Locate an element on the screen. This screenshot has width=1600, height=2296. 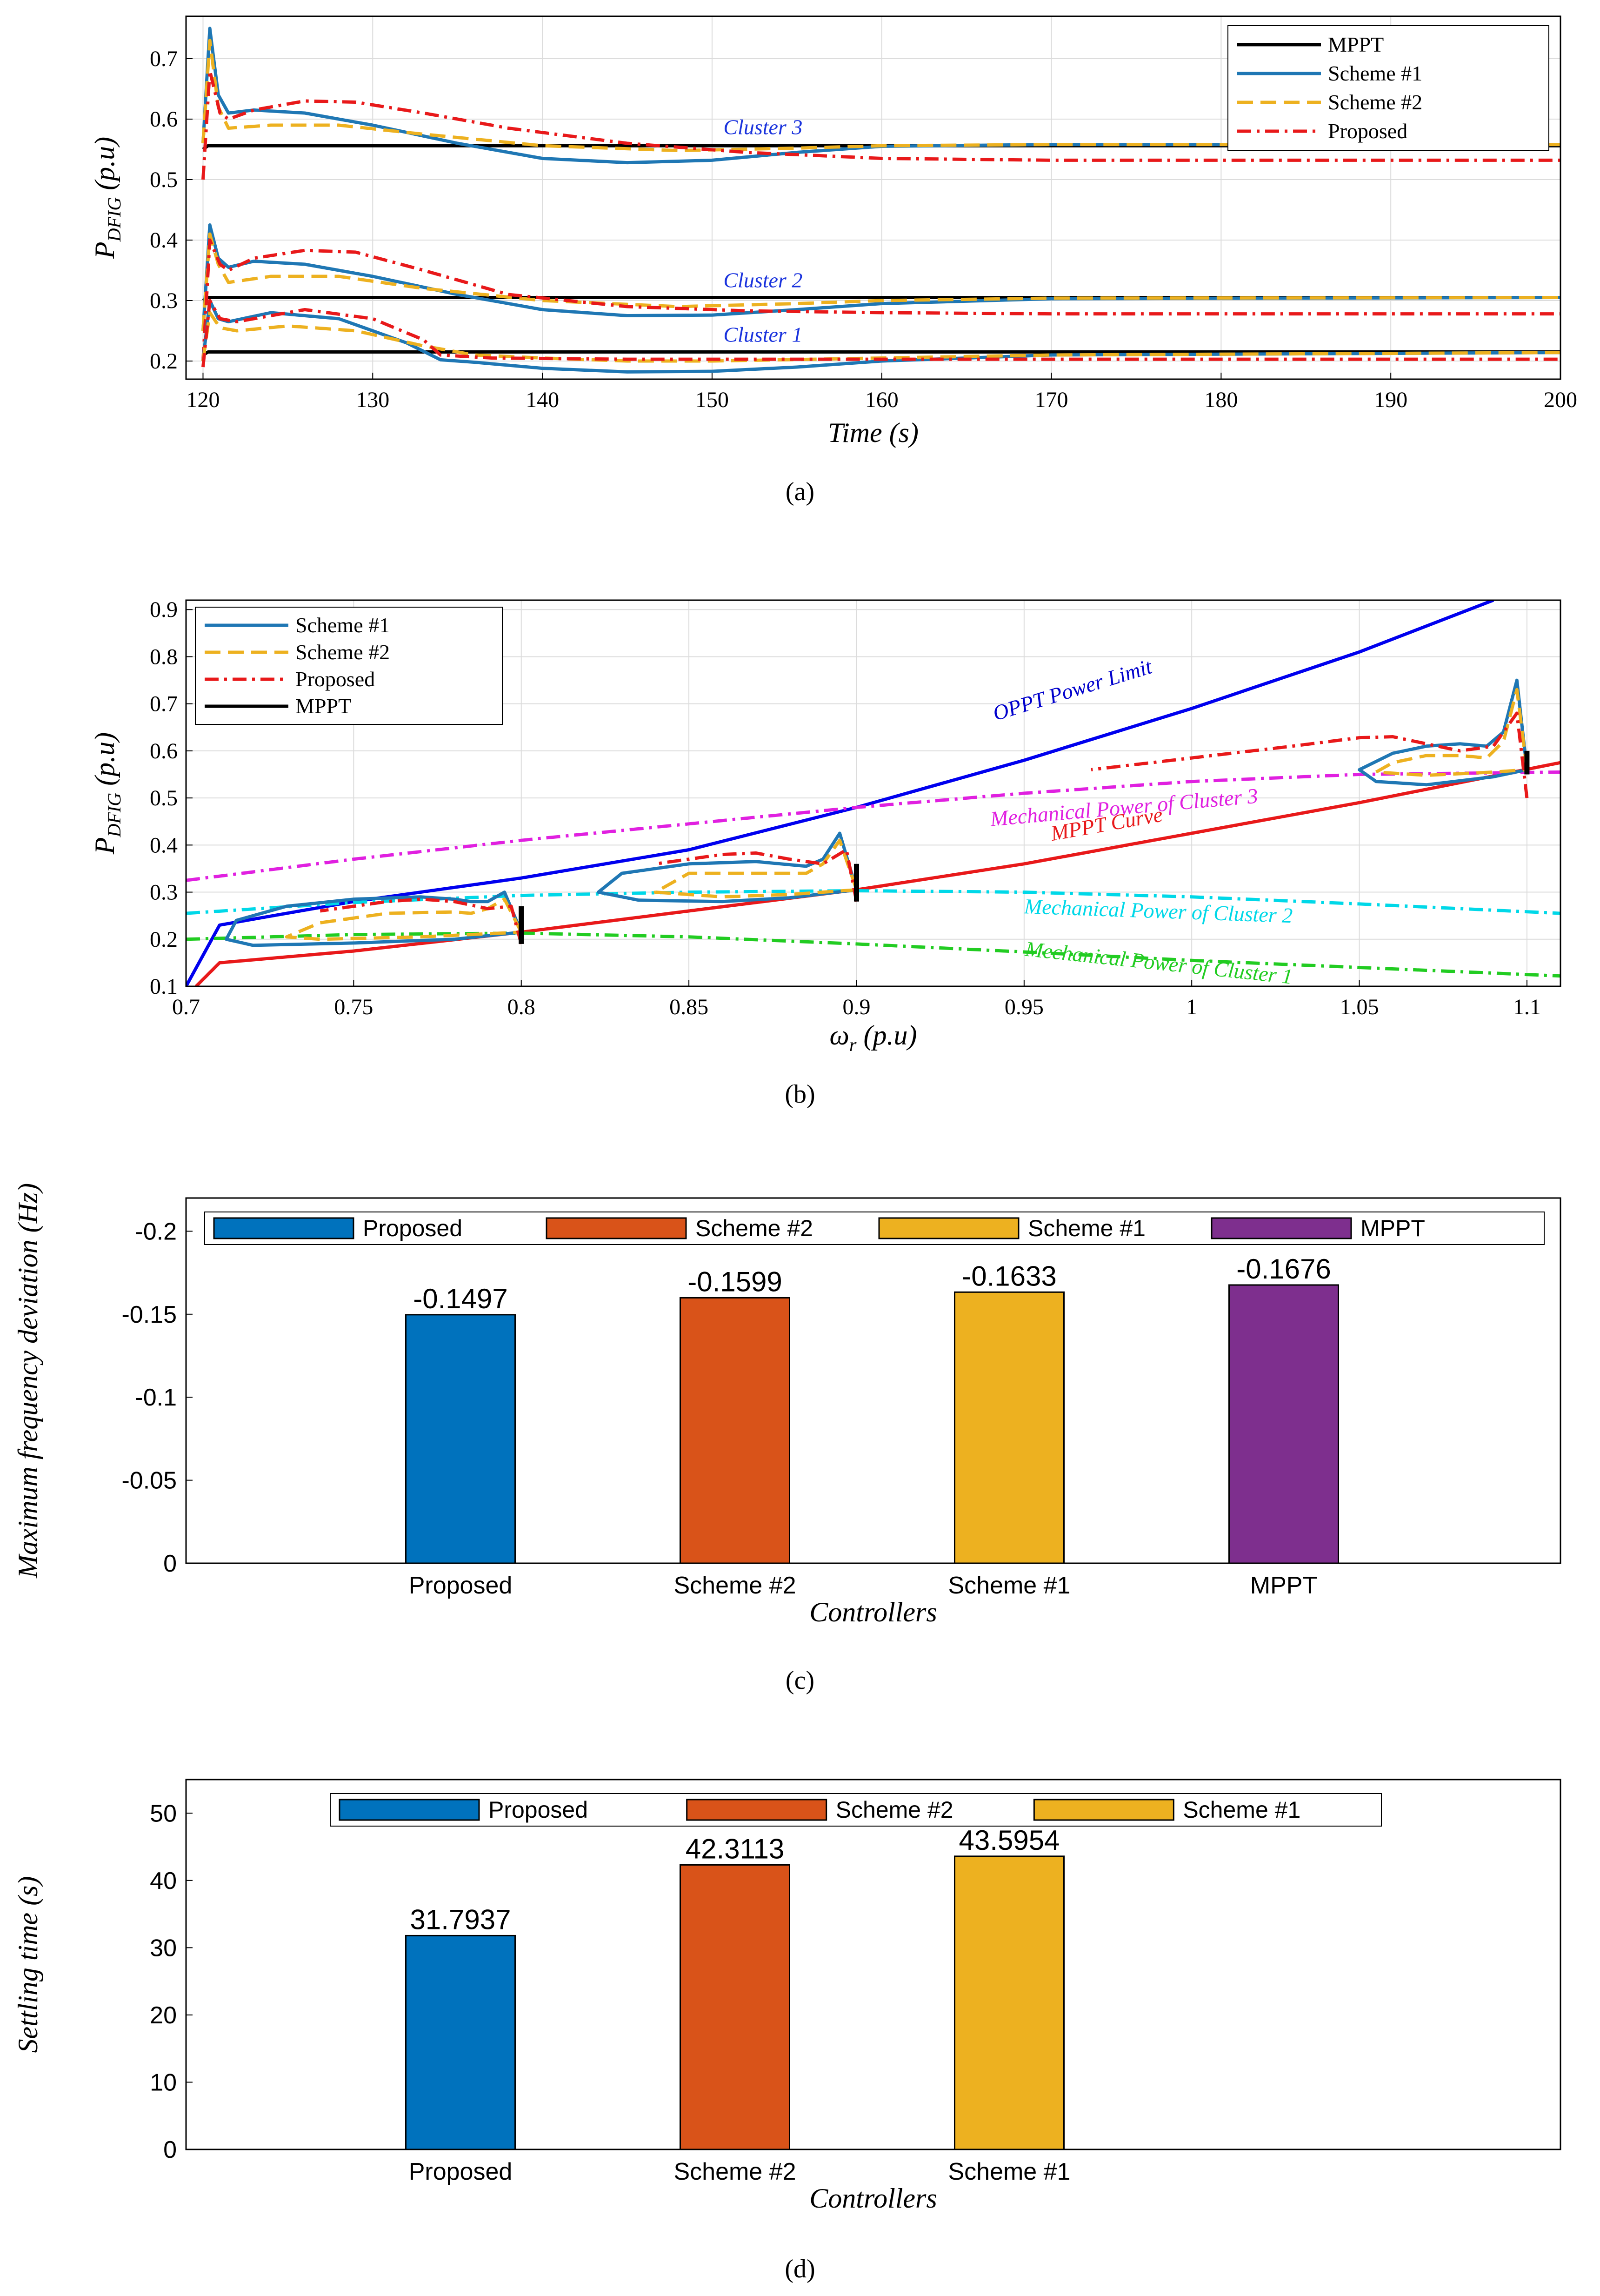
x-tick-label: 180 is located at coordinates (1221, 400).